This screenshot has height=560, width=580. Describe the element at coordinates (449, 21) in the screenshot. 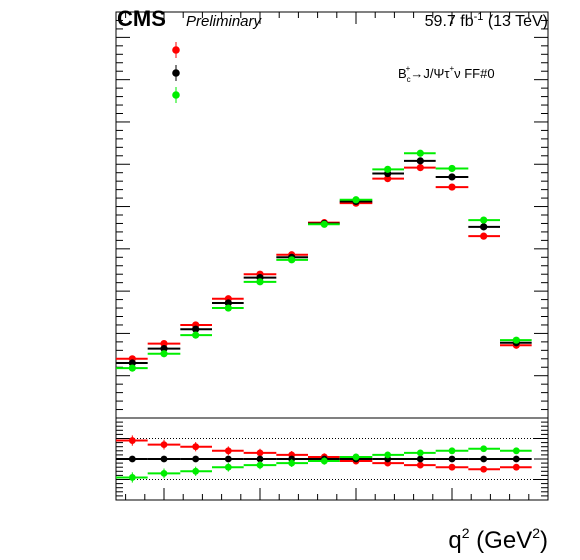

I see `lumi-value: 59.7 fb` at that location.